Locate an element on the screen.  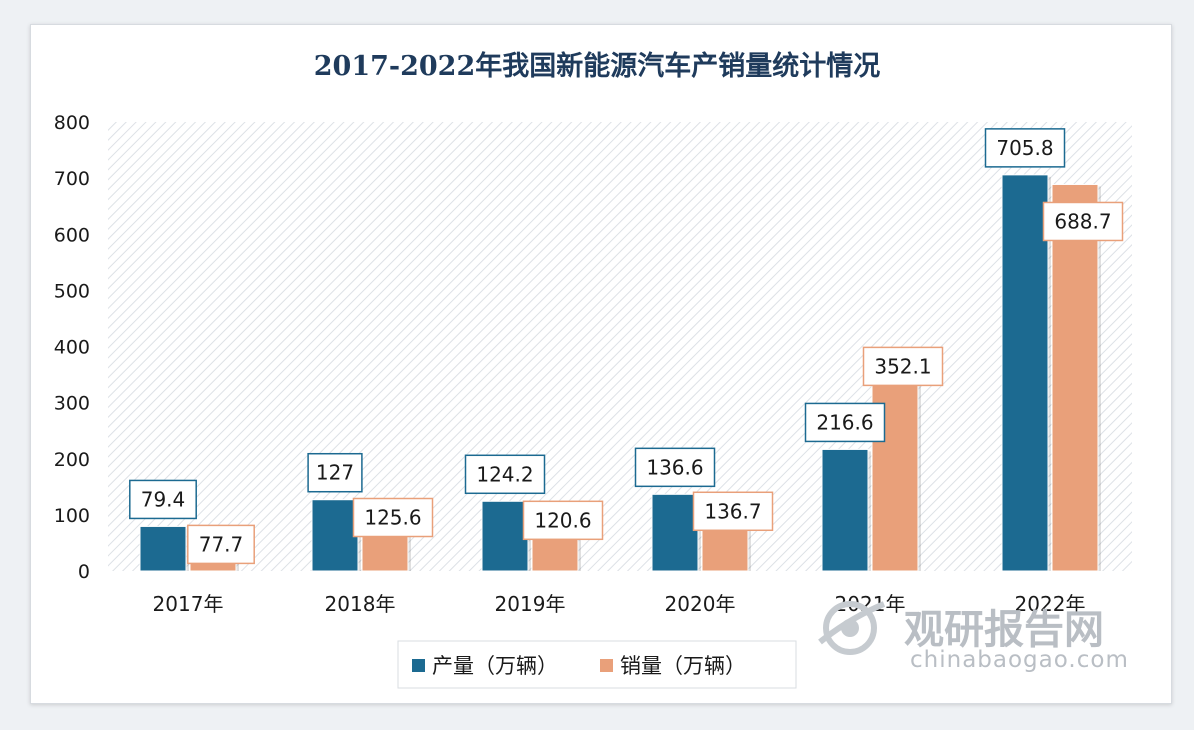
data-label-sales: 352.1 is located at coordinates (902, 366).